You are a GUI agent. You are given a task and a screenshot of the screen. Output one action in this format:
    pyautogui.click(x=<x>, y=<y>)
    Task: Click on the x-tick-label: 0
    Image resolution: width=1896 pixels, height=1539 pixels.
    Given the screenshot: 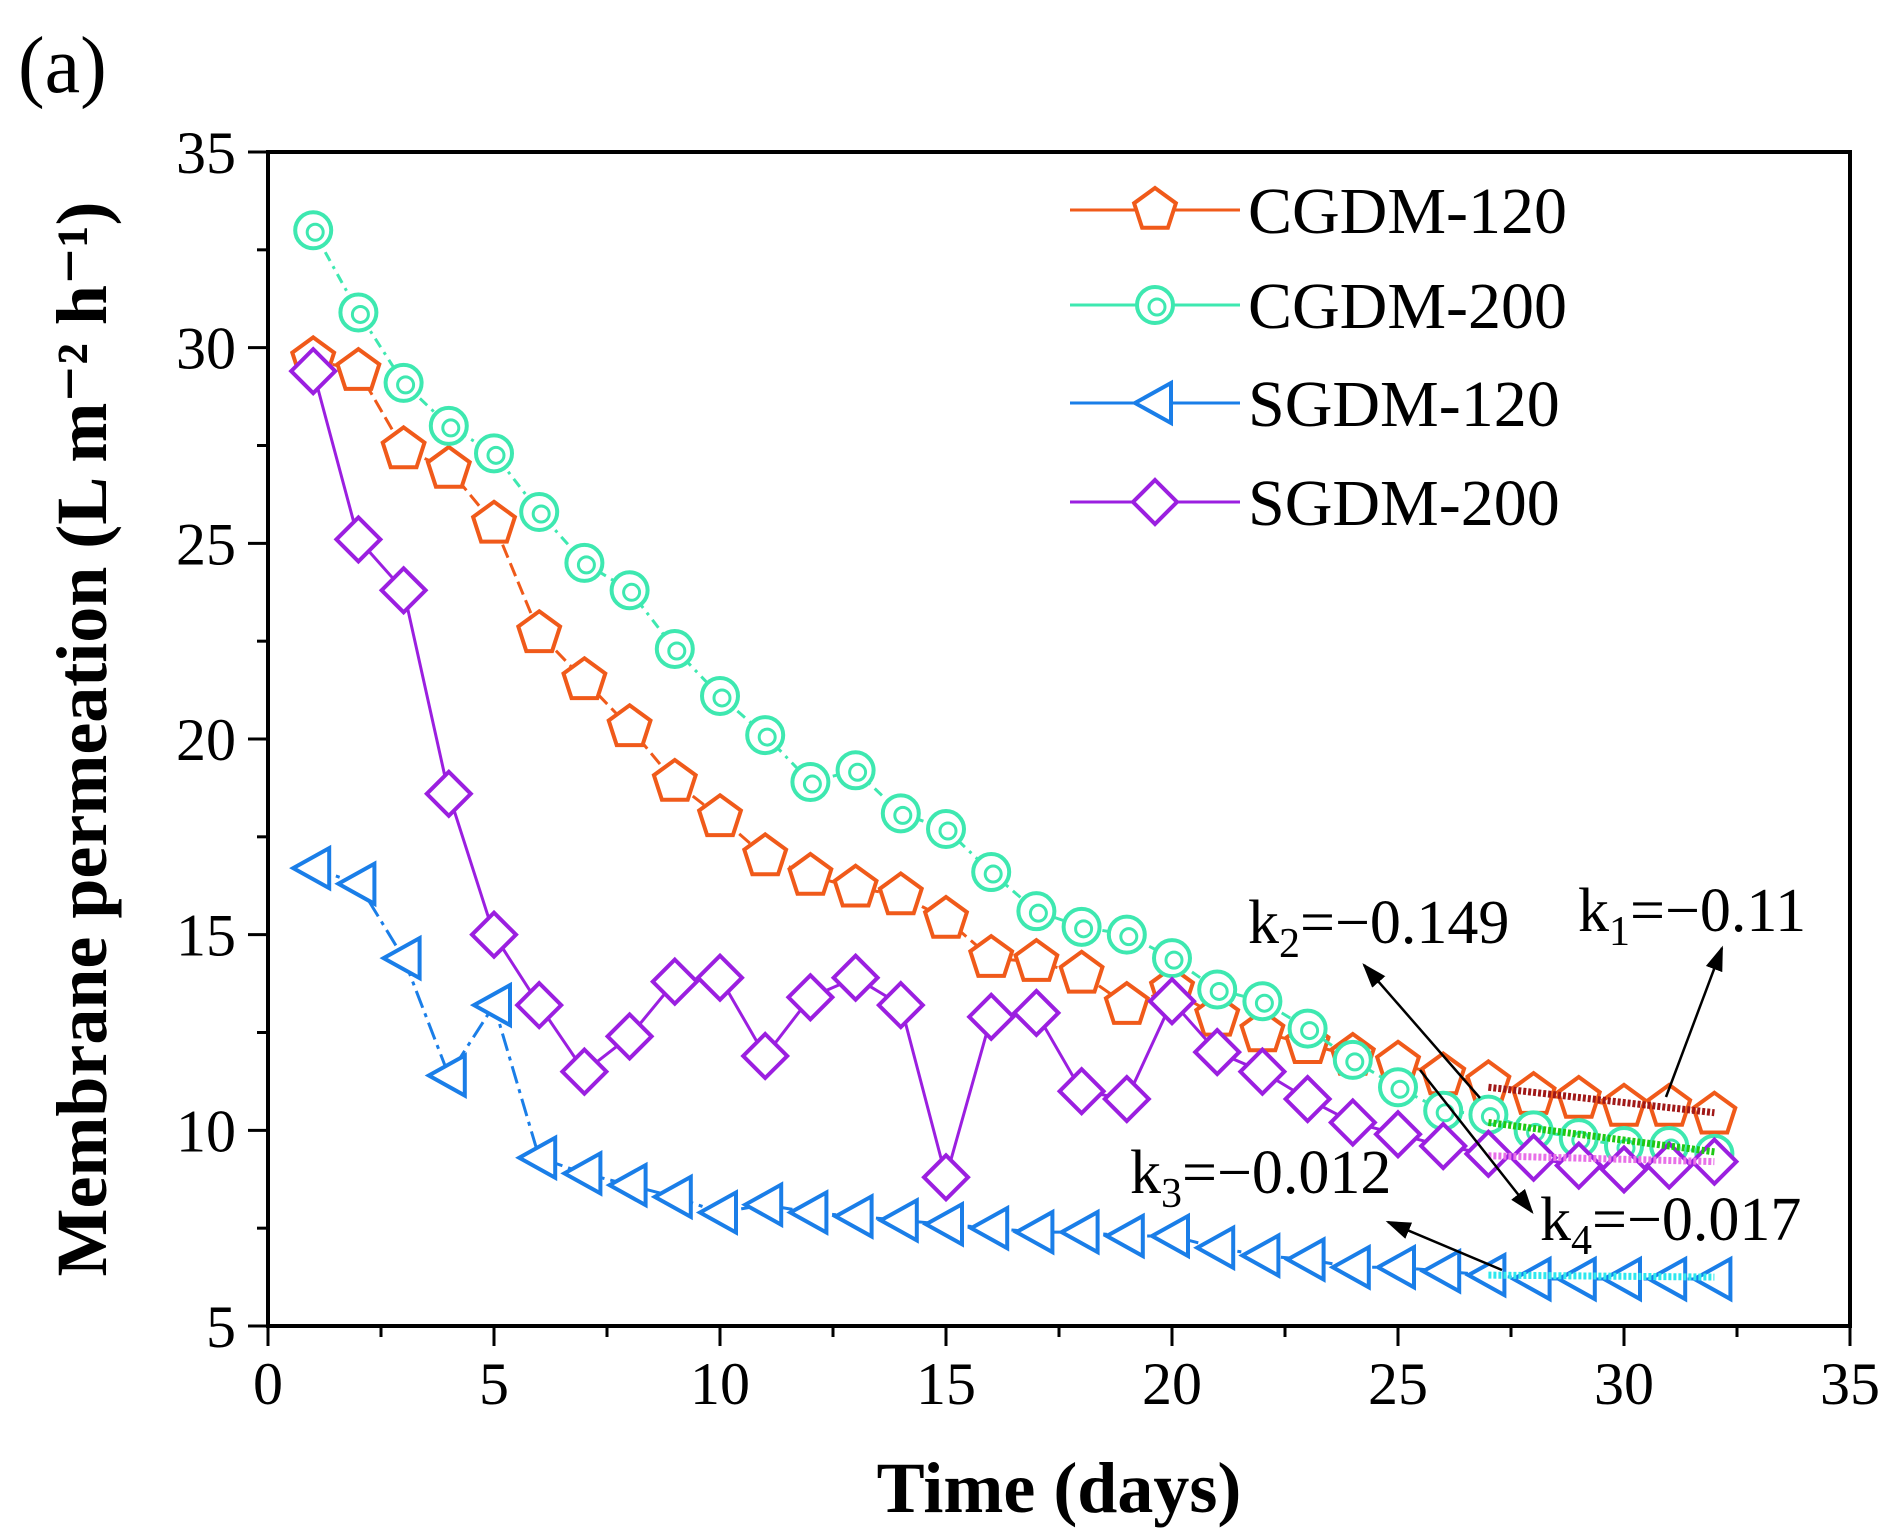 What is the action you would take?
    pyautogui.click(x=268, y=1384)
    